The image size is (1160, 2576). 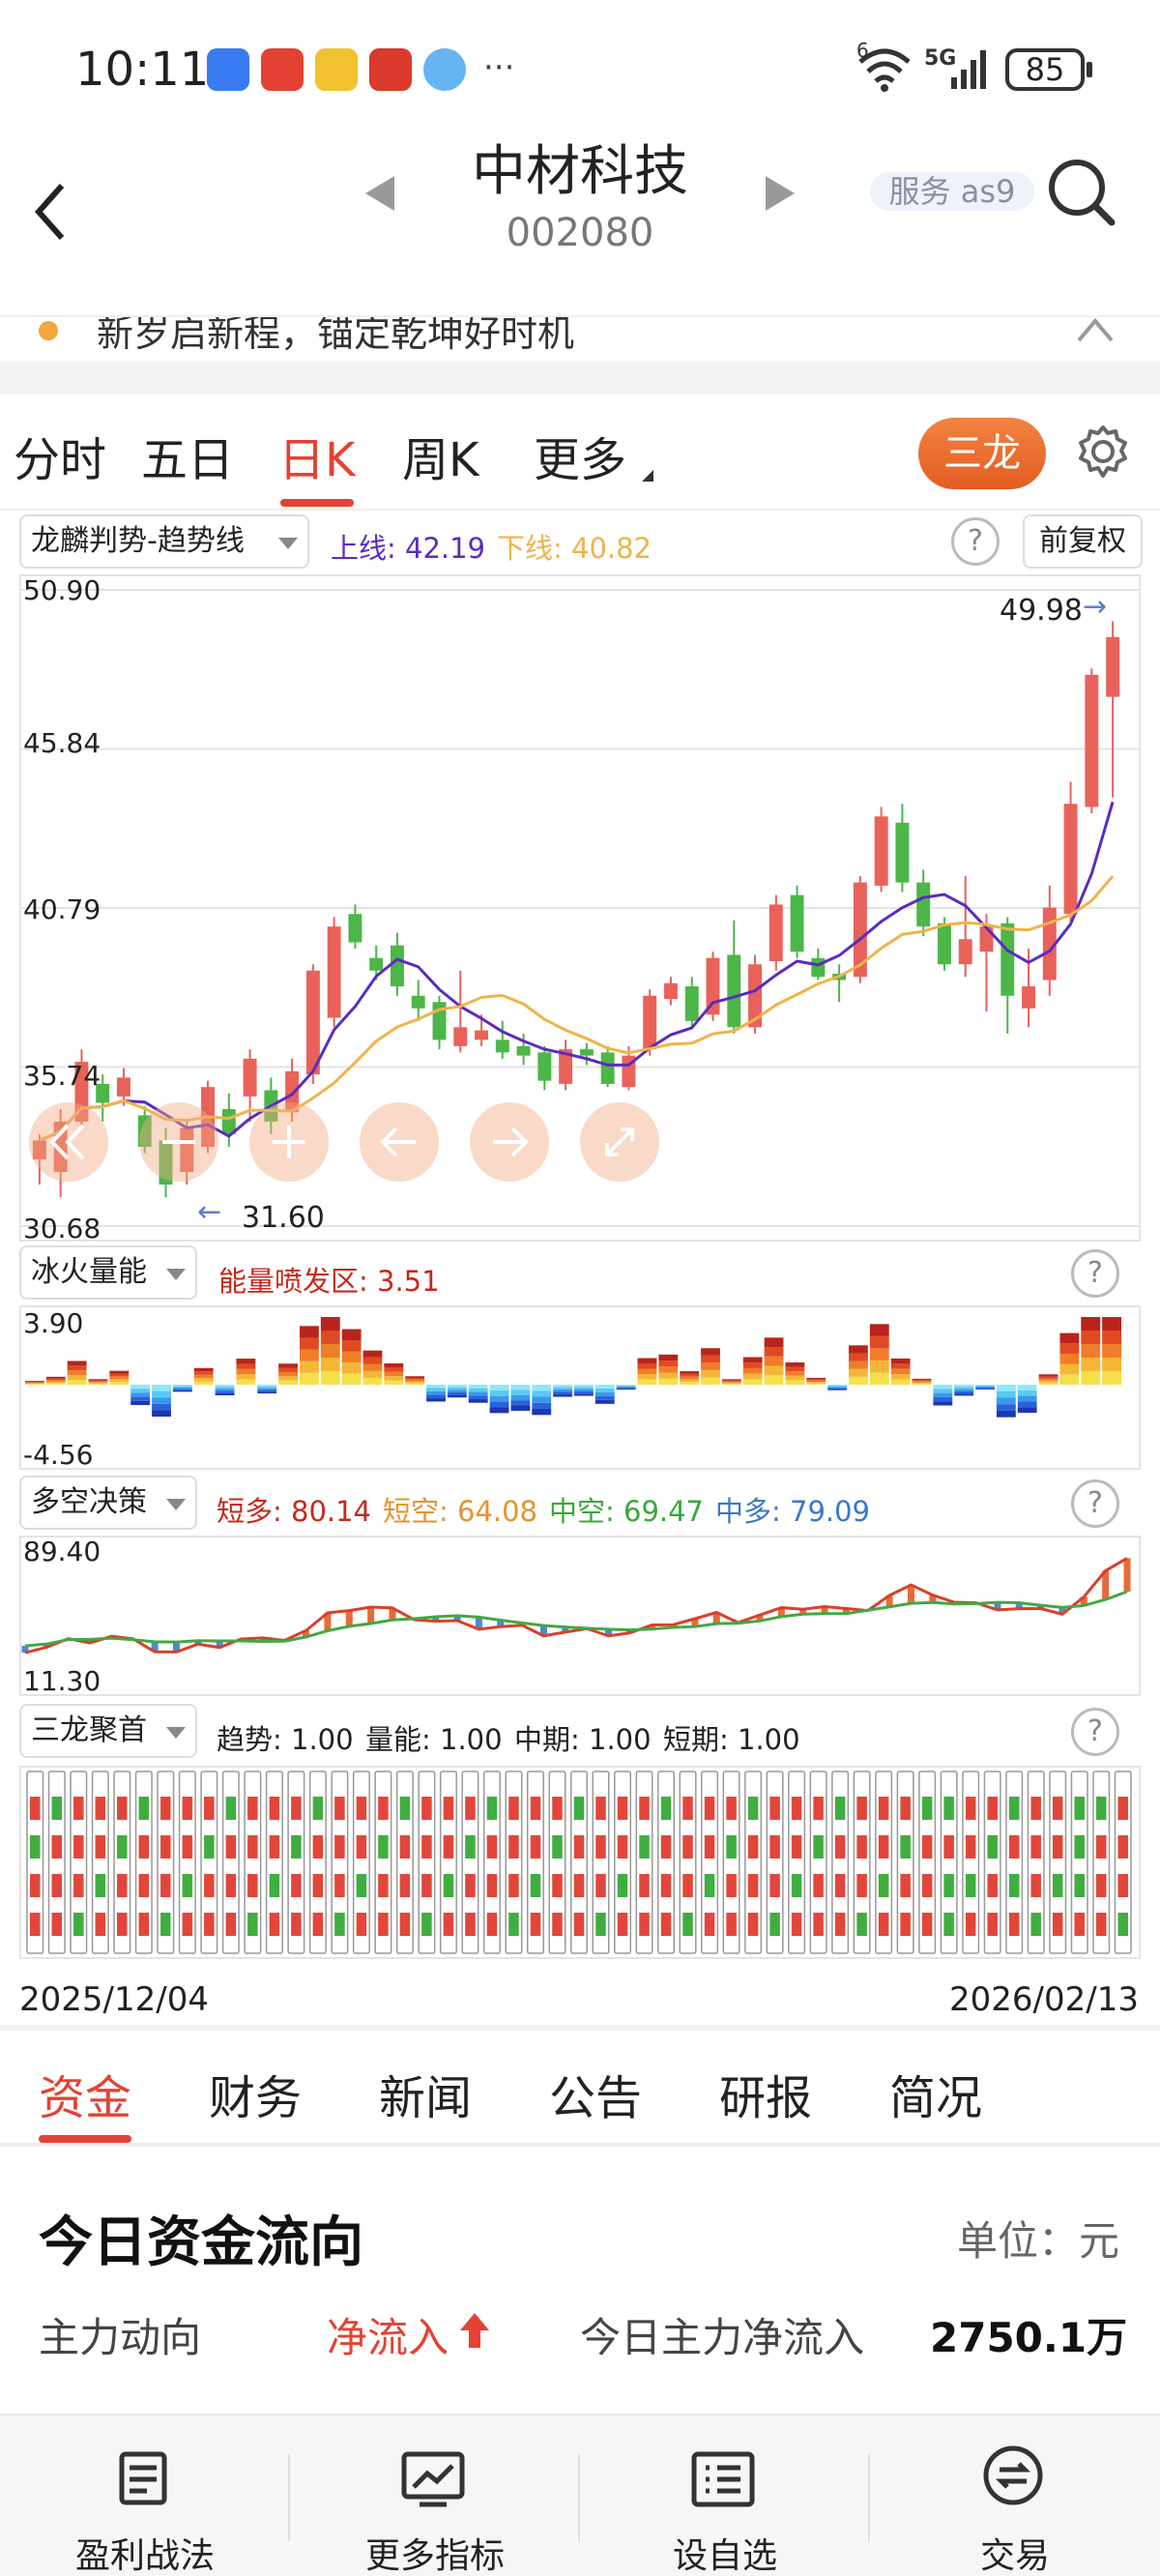 What do you see at coordinates (580, 460) in the screenshot?
I see `tab-more: 更多` at bounding box center [580, 460].